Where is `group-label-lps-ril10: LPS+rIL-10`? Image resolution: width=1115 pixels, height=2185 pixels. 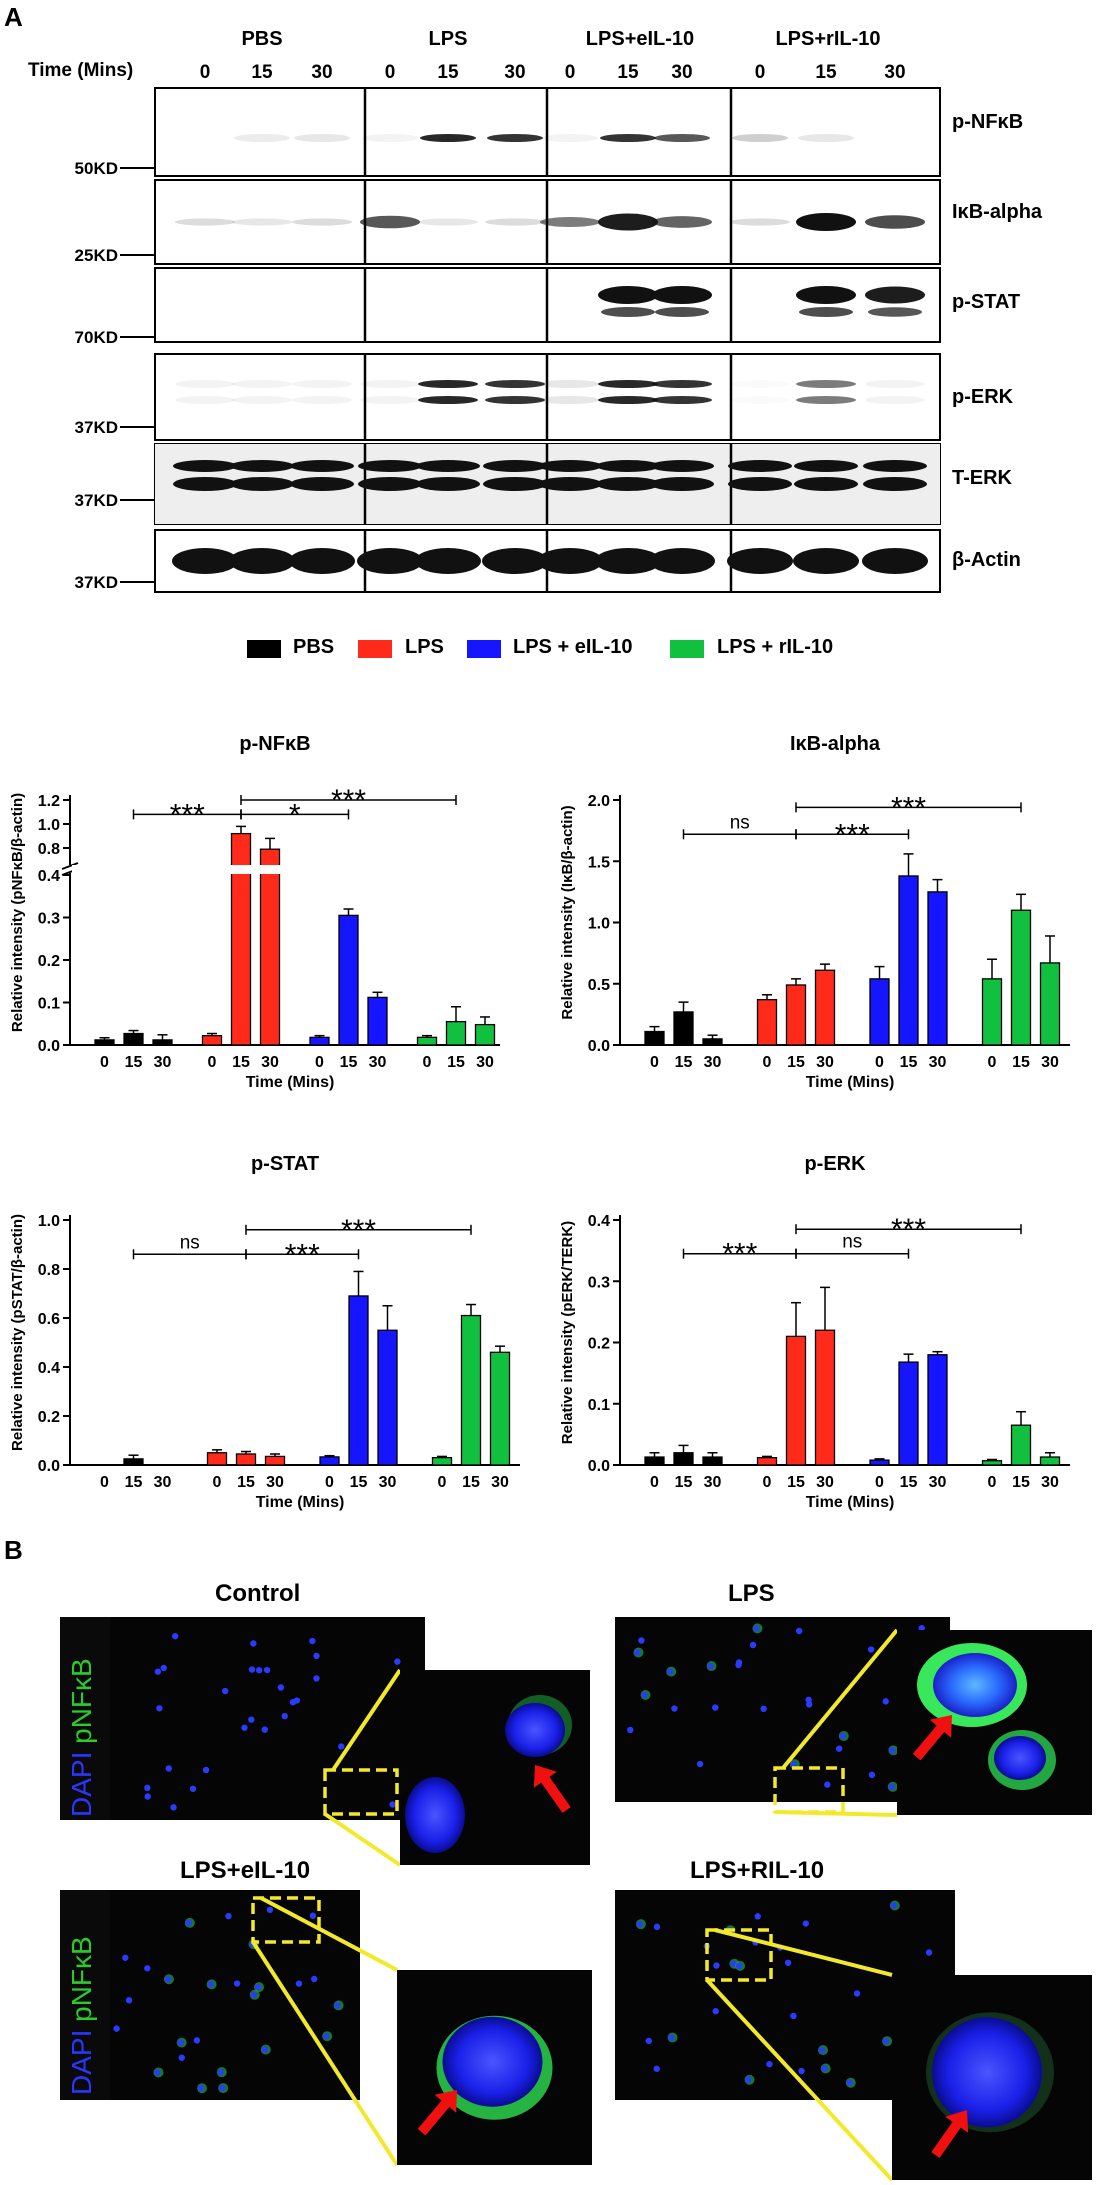
group-label-lps-ril10: LPS+rIL-10 is located at coordinates (827, 39).